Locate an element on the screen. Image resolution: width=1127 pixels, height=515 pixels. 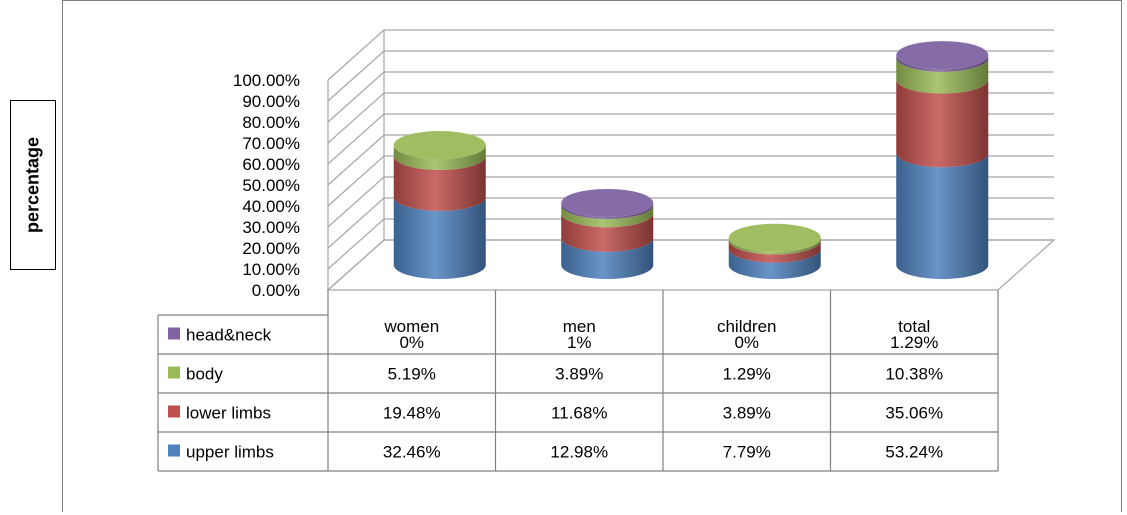
legend-key-label: upper limbs is located at coordinates (230, 452).